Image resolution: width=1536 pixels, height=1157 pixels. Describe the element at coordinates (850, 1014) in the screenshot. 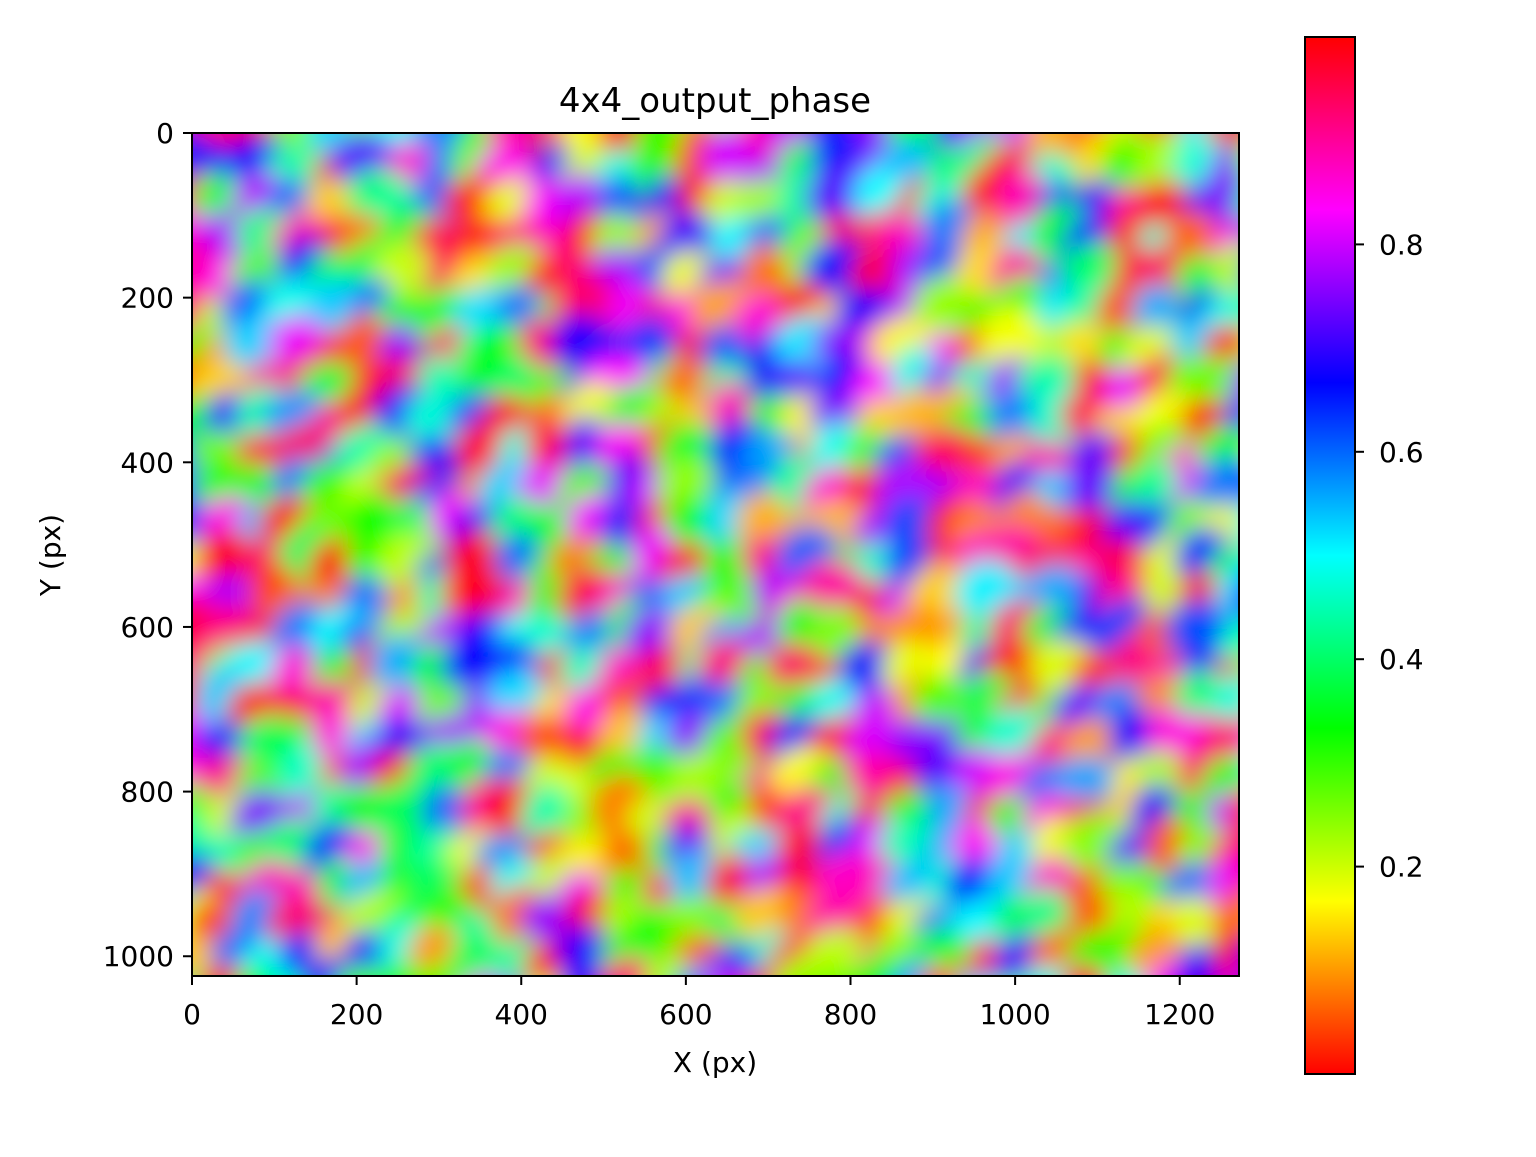

I see `x-tick-label: 800` at that location.